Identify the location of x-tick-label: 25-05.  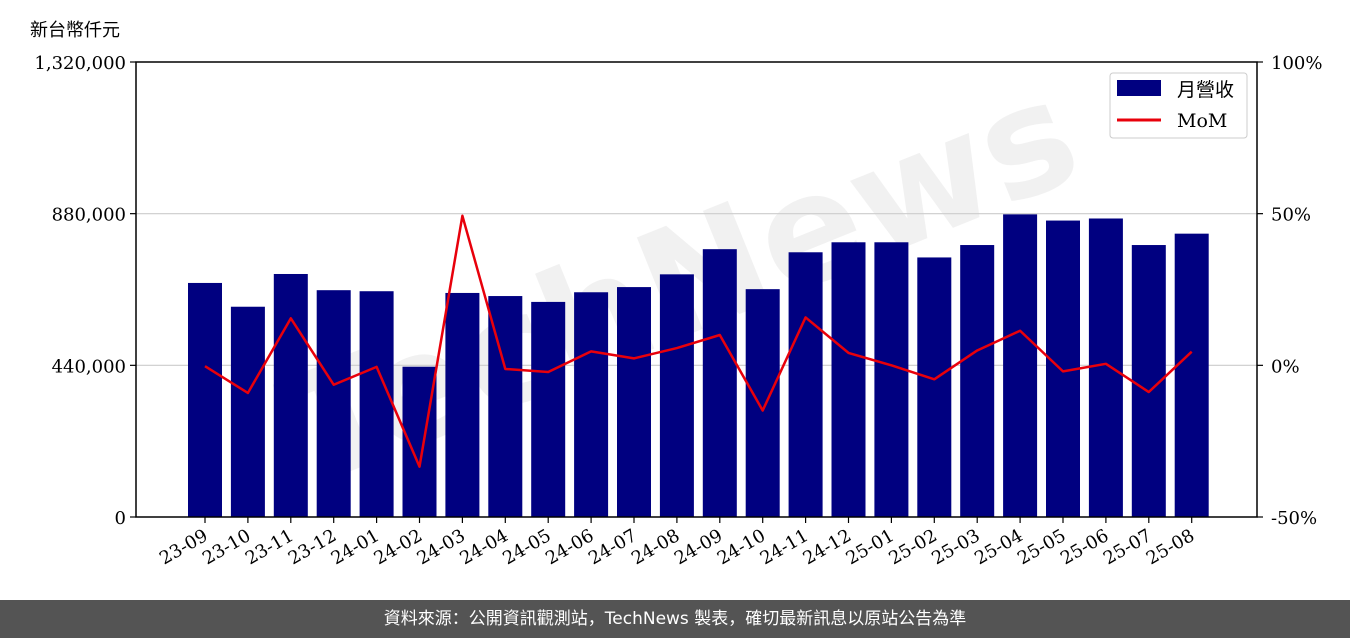
(1041, 547).